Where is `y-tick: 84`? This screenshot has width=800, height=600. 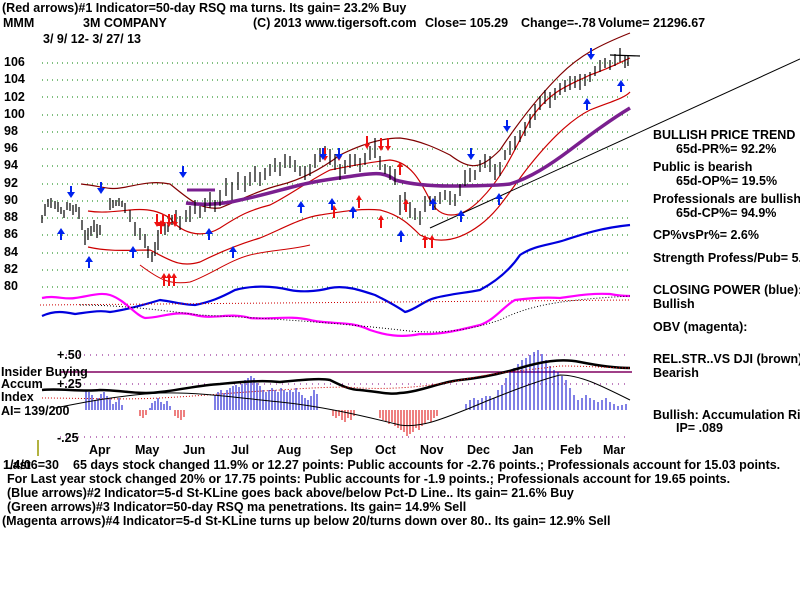 y-tick: 84 is located at coordinates (11, 252).